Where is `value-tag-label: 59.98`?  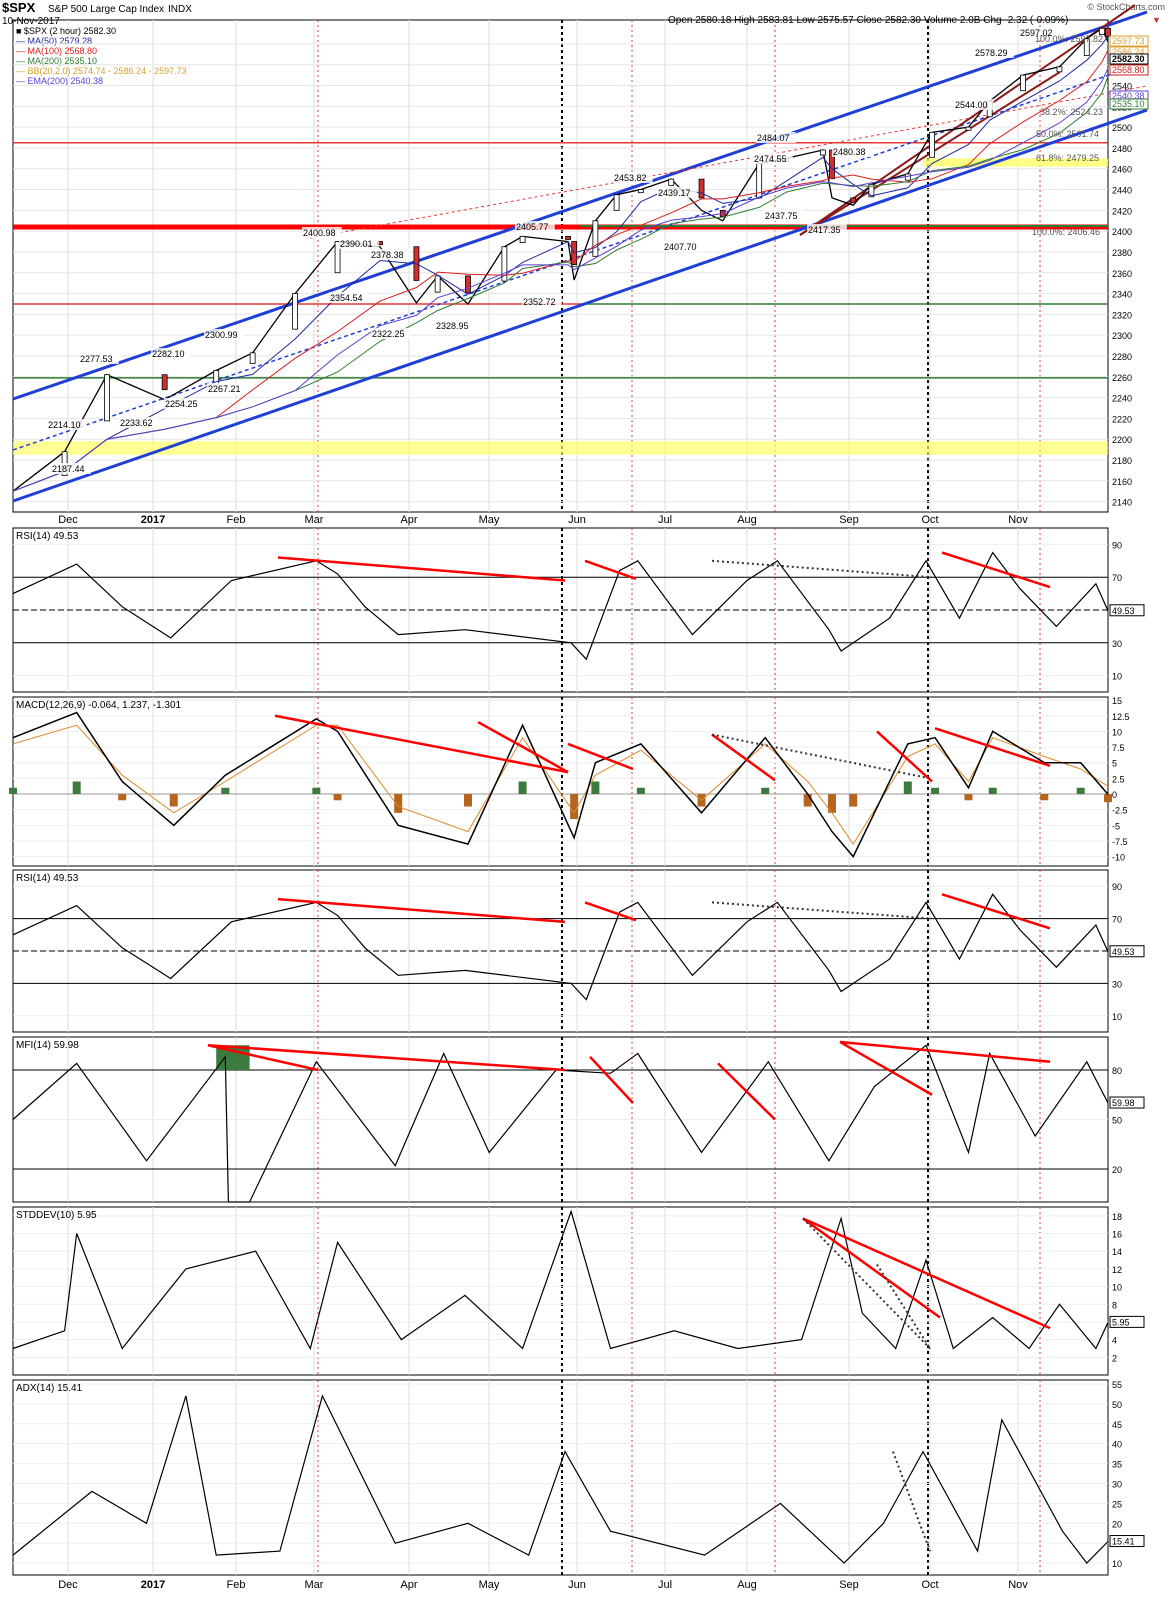 value-tag-label: 59.98 is located at coordinates (1123, 1103).